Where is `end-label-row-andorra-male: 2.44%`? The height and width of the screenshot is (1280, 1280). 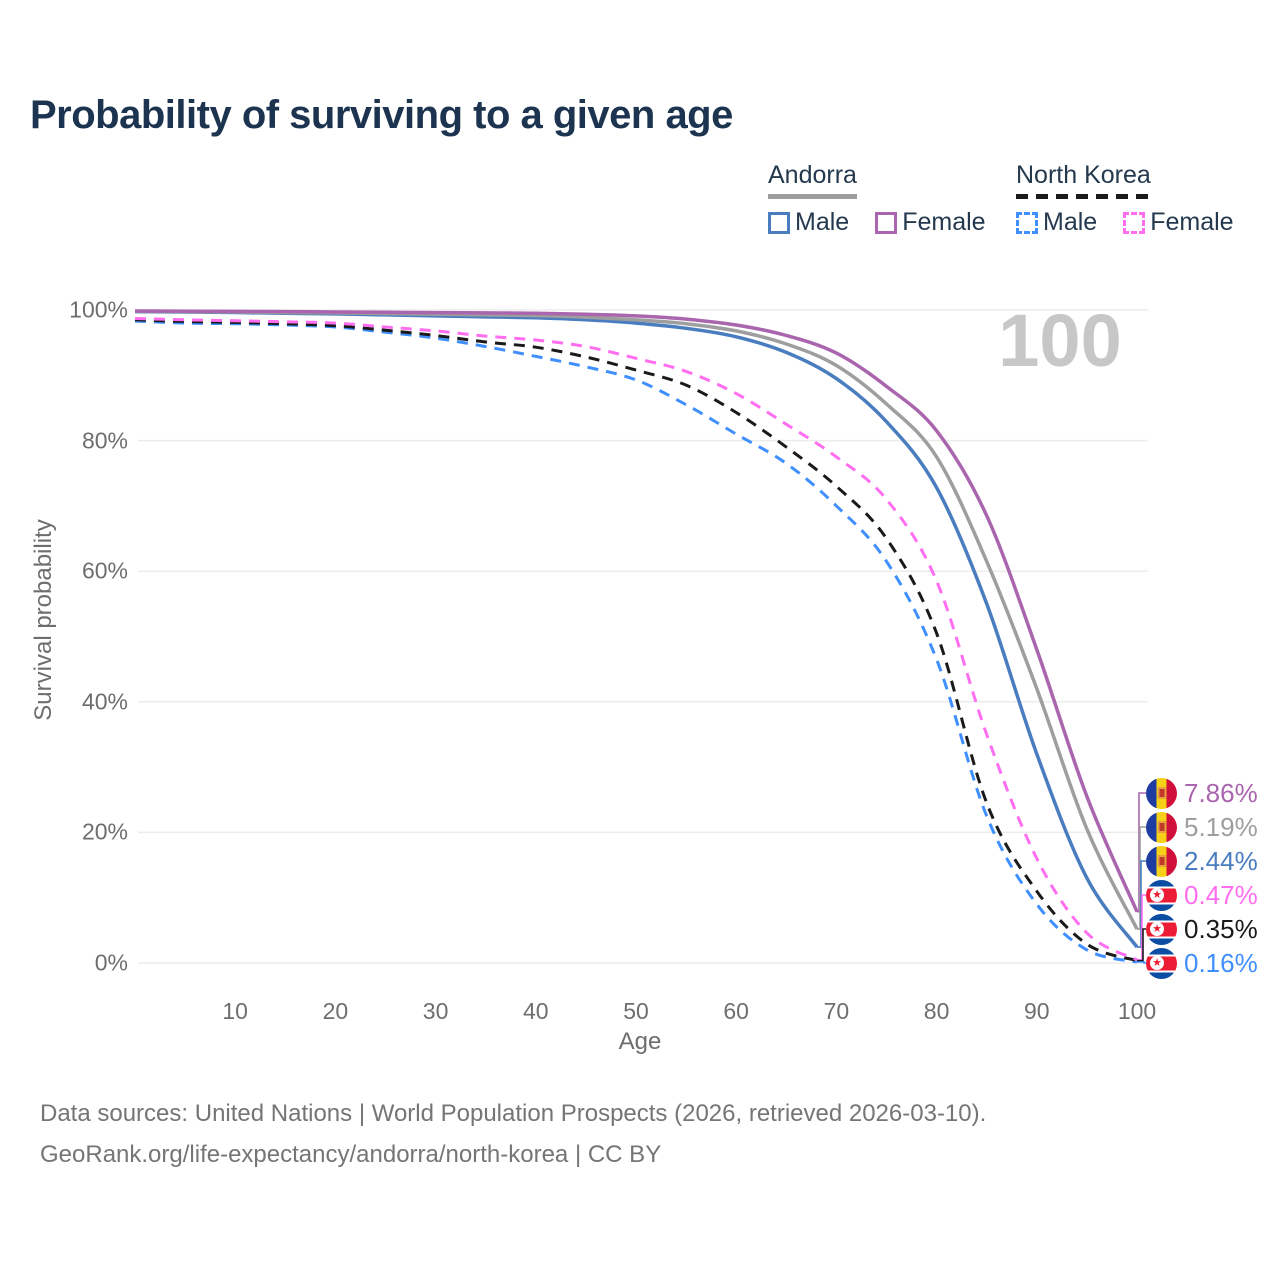 end-label-row-andorra-male: 2.44% is located at coordinates (1202, 861).